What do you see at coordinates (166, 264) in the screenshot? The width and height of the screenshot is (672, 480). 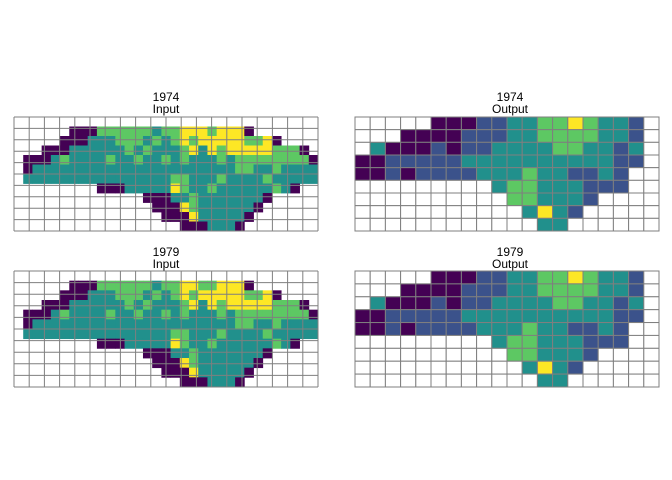 I see `panel-title-label: Input` at bounding box center [166, 264].